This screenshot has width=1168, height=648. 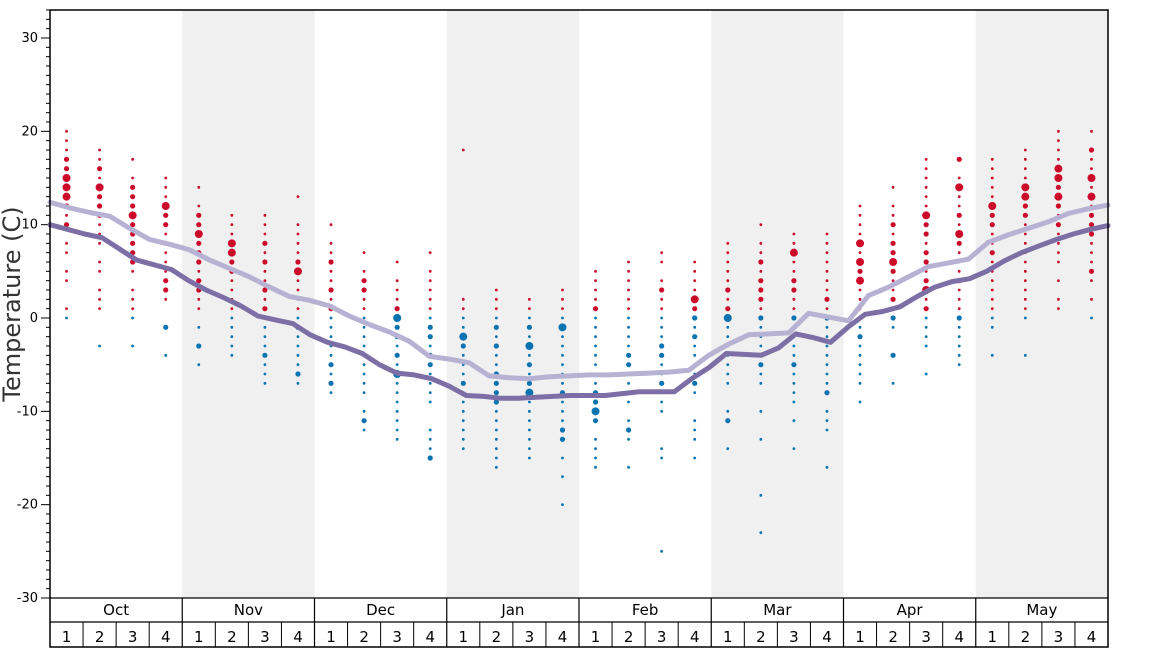 What do you see at coordinates (248, 610) in the screenshot?
I see `month-label-nov: Nov` at bounding box center [248, 610].